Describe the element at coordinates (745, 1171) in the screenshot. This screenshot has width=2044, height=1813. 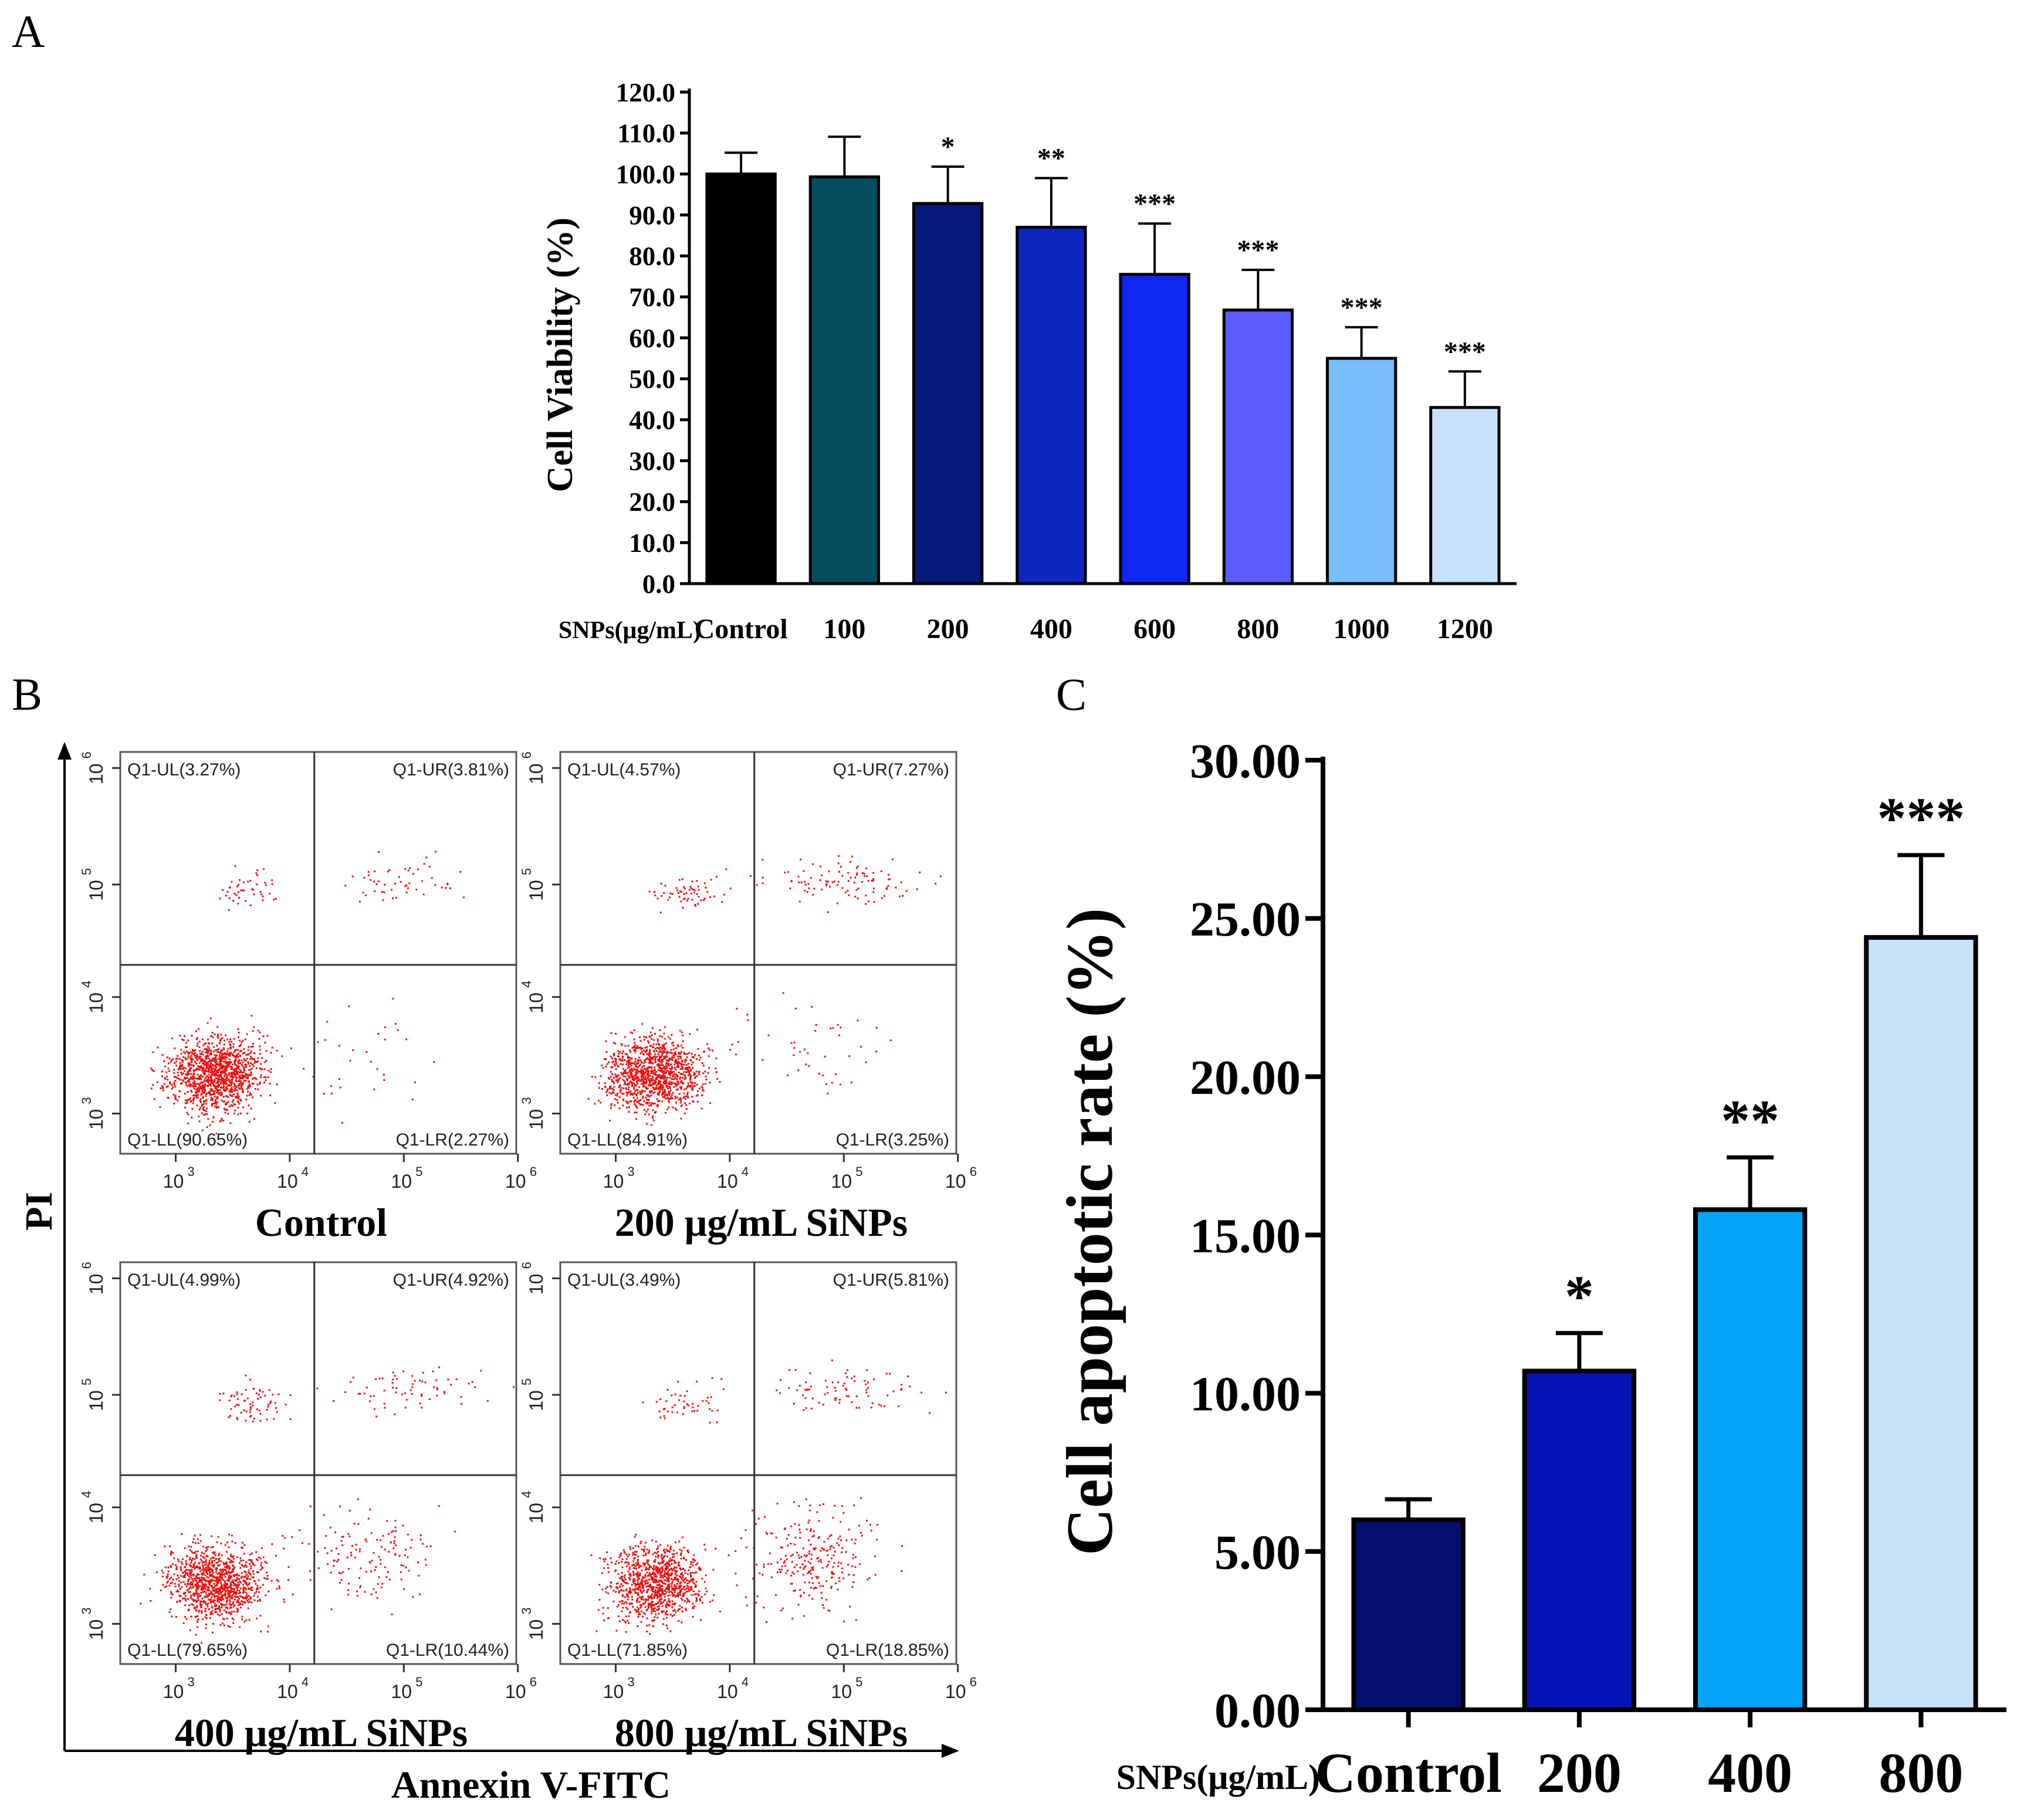
I see `x-tick-label-exp: 4` at that location.